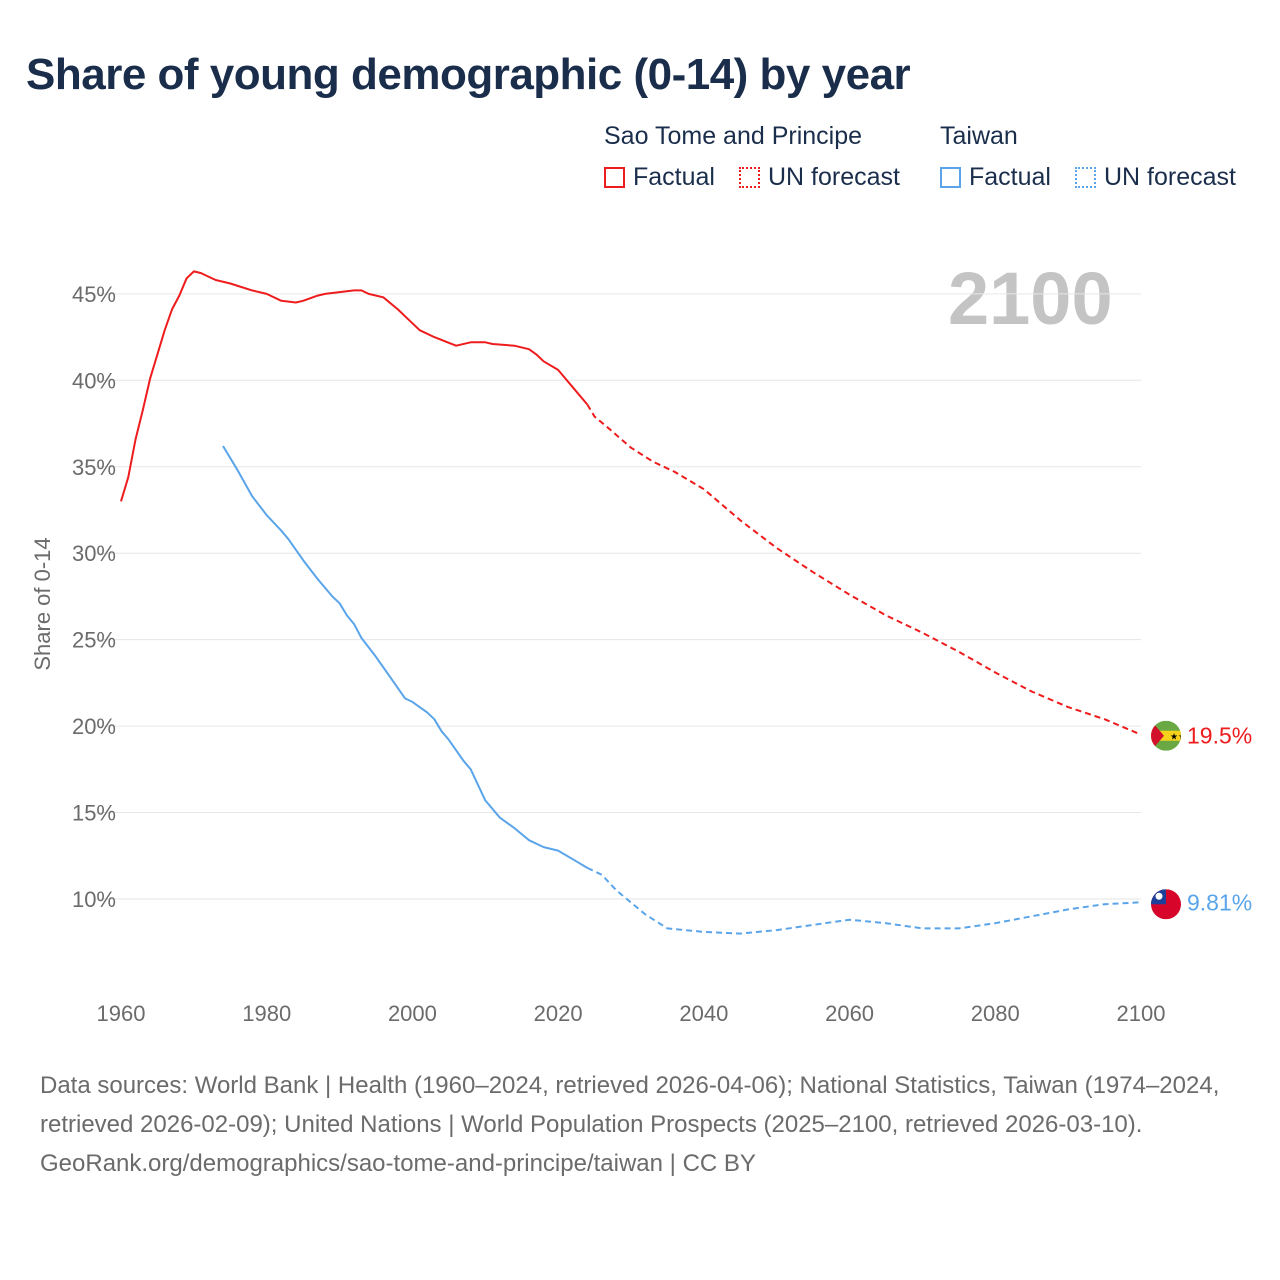 Image resolution: width=1280 pixels, height=1280 pixels. I want to click on series-line-sao-tome-factual, so click(354, 386).